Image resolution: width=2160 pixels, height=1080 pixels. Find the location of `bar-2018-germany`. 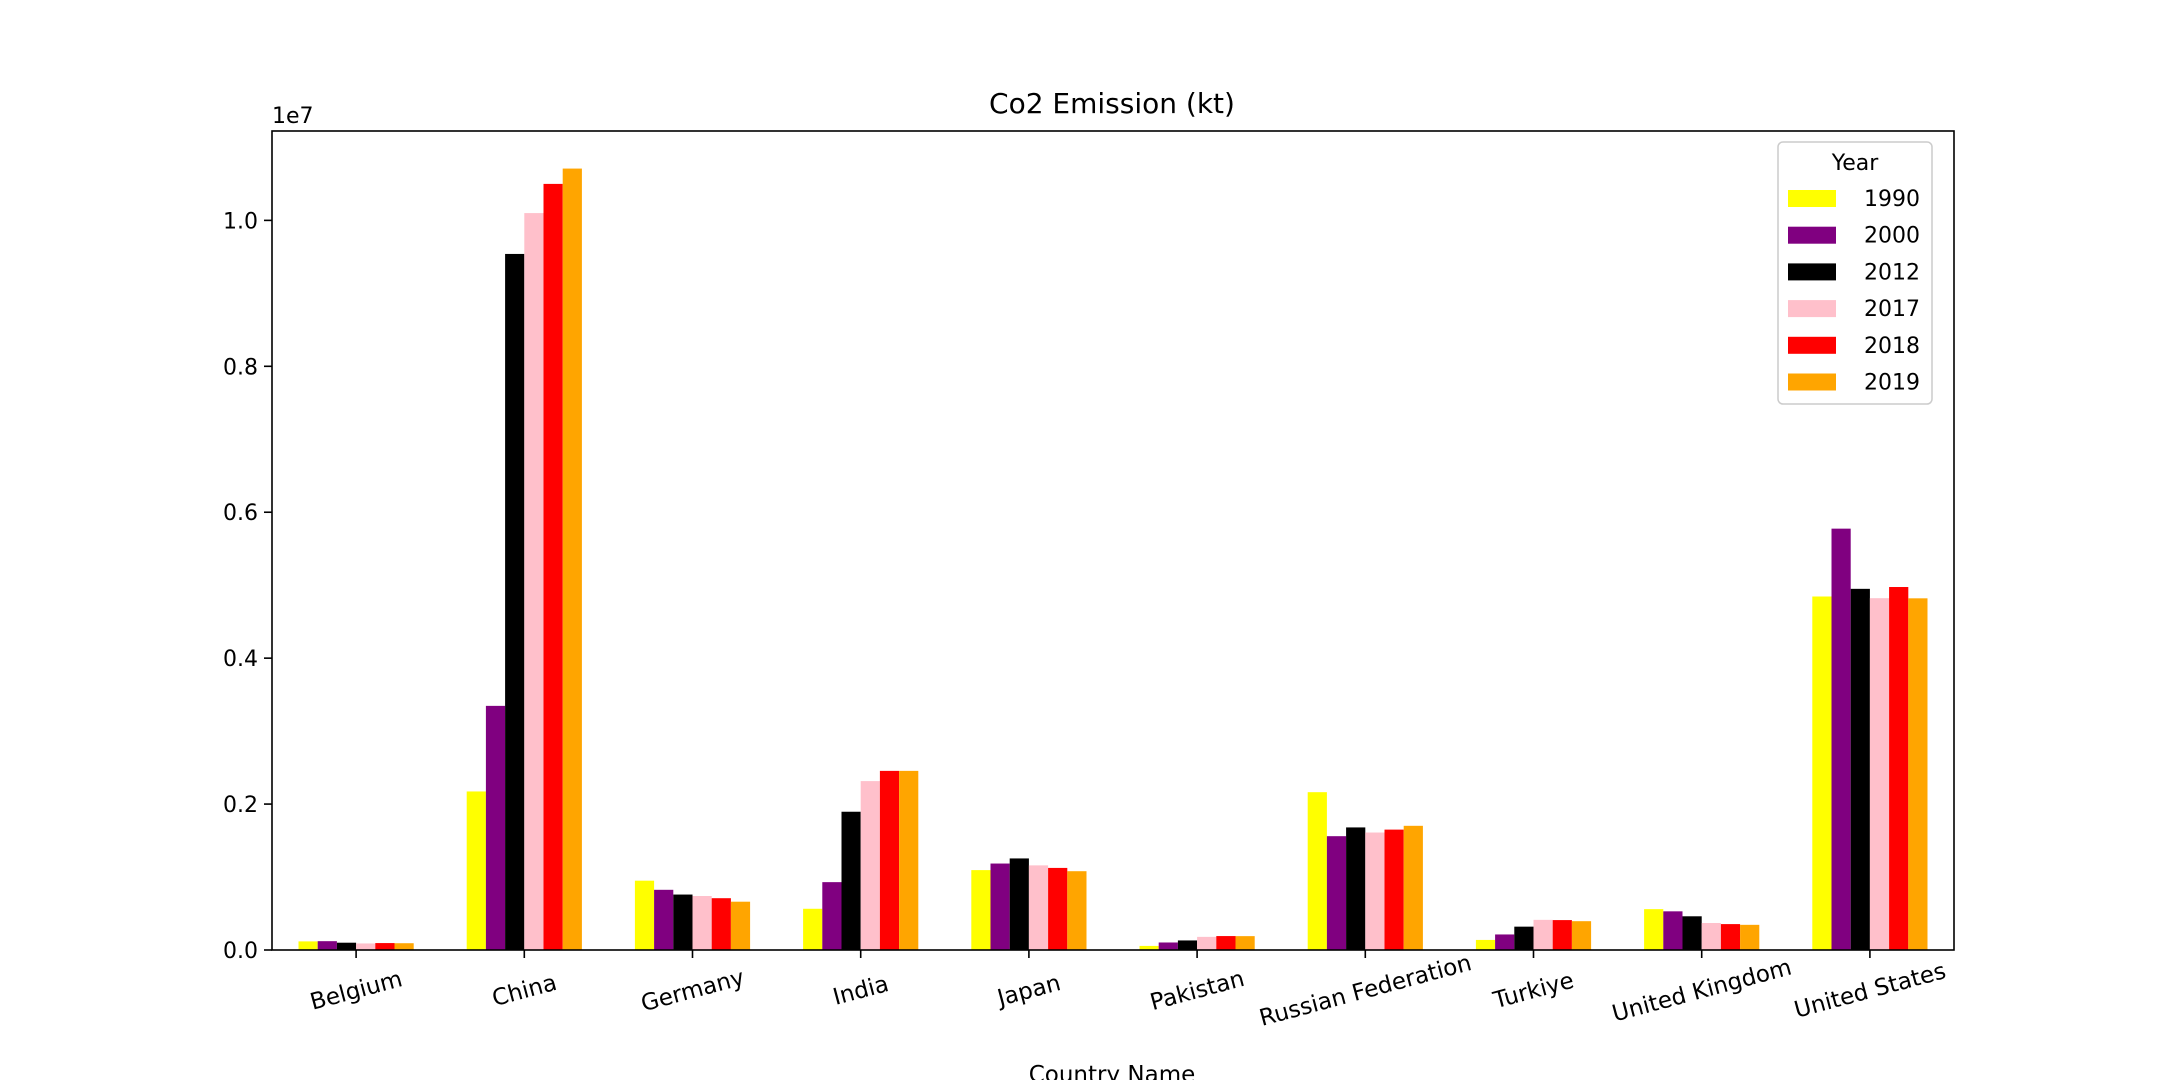

bar-2018-germany is located at coordinates (721, 924).